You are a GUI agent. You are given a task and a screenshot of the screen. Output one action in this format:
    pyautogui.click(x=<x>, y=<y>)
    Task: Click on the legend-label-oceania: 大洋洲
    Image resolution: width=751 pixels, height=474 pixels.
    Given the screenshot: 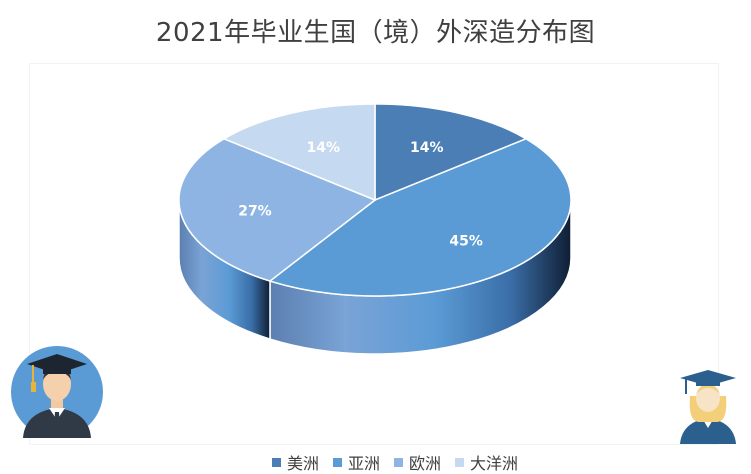 What is the action you would take?
    pyautogui.click(x=494, y=463)
    